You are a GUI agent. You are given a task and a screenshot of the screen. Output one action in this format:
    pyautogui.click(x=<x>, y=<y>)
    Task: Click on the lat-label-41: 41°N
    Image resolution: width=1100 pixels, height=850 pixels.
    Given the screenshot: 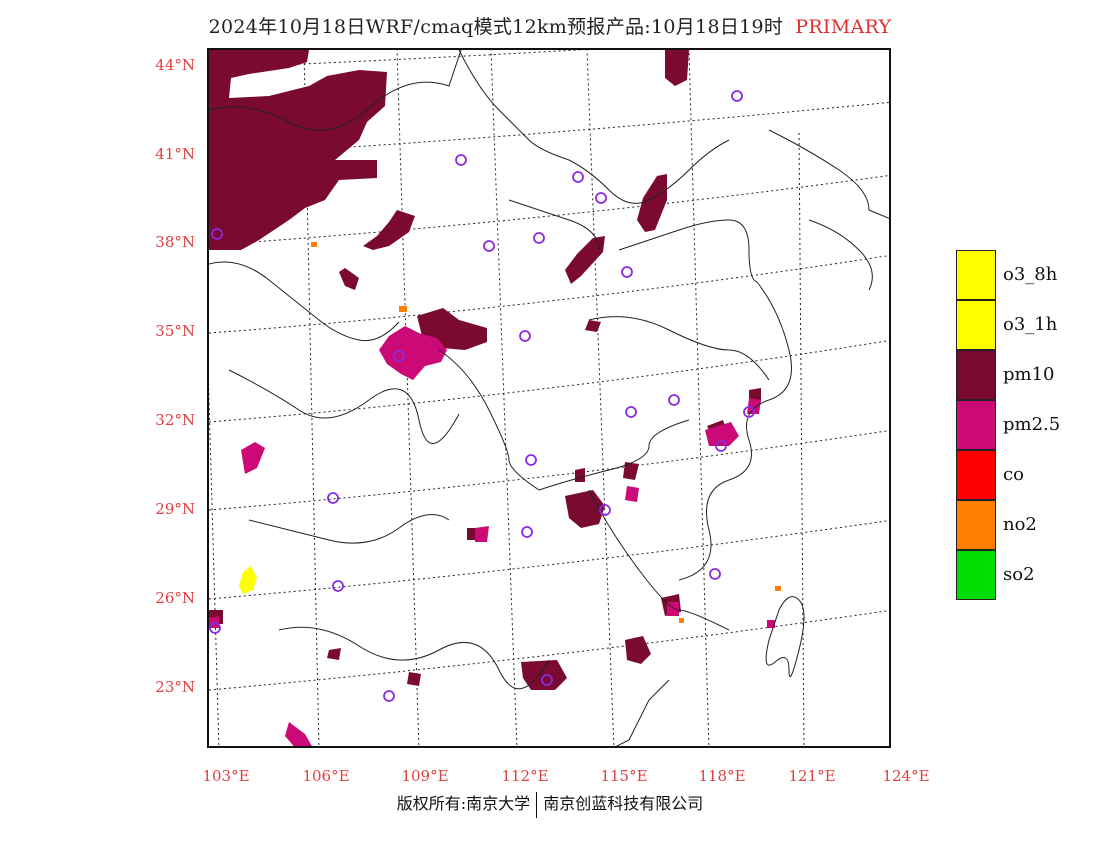 What is the action you would take?
    pyautogui.click(x=175, y=154)
    